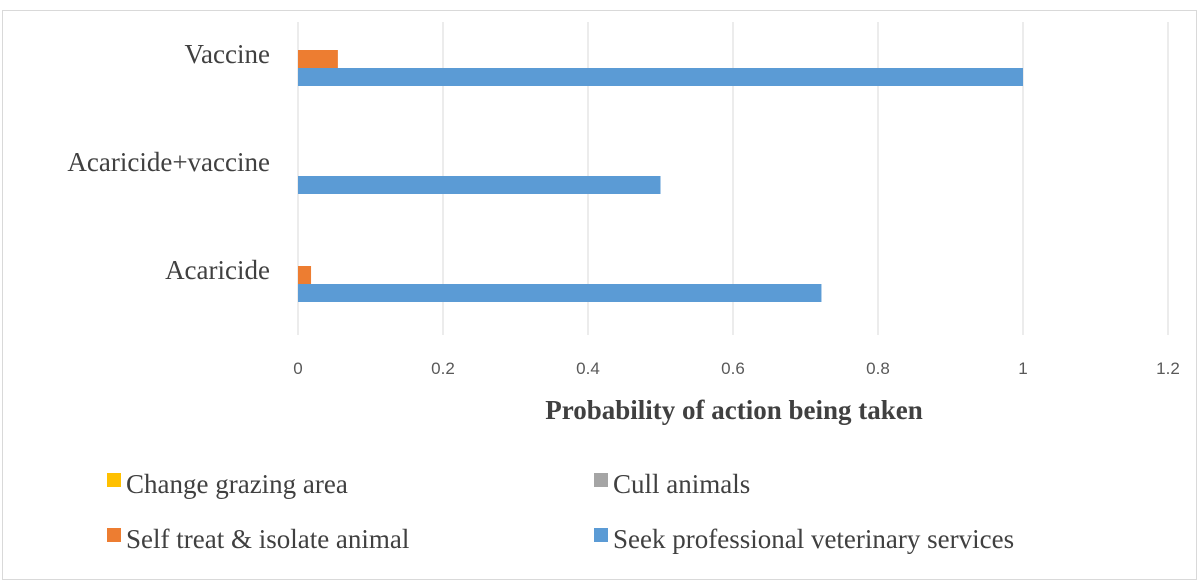  Describe the element at coordinates (217, 270) in the screenshot. I see `category-label: Acaricide` at that location.